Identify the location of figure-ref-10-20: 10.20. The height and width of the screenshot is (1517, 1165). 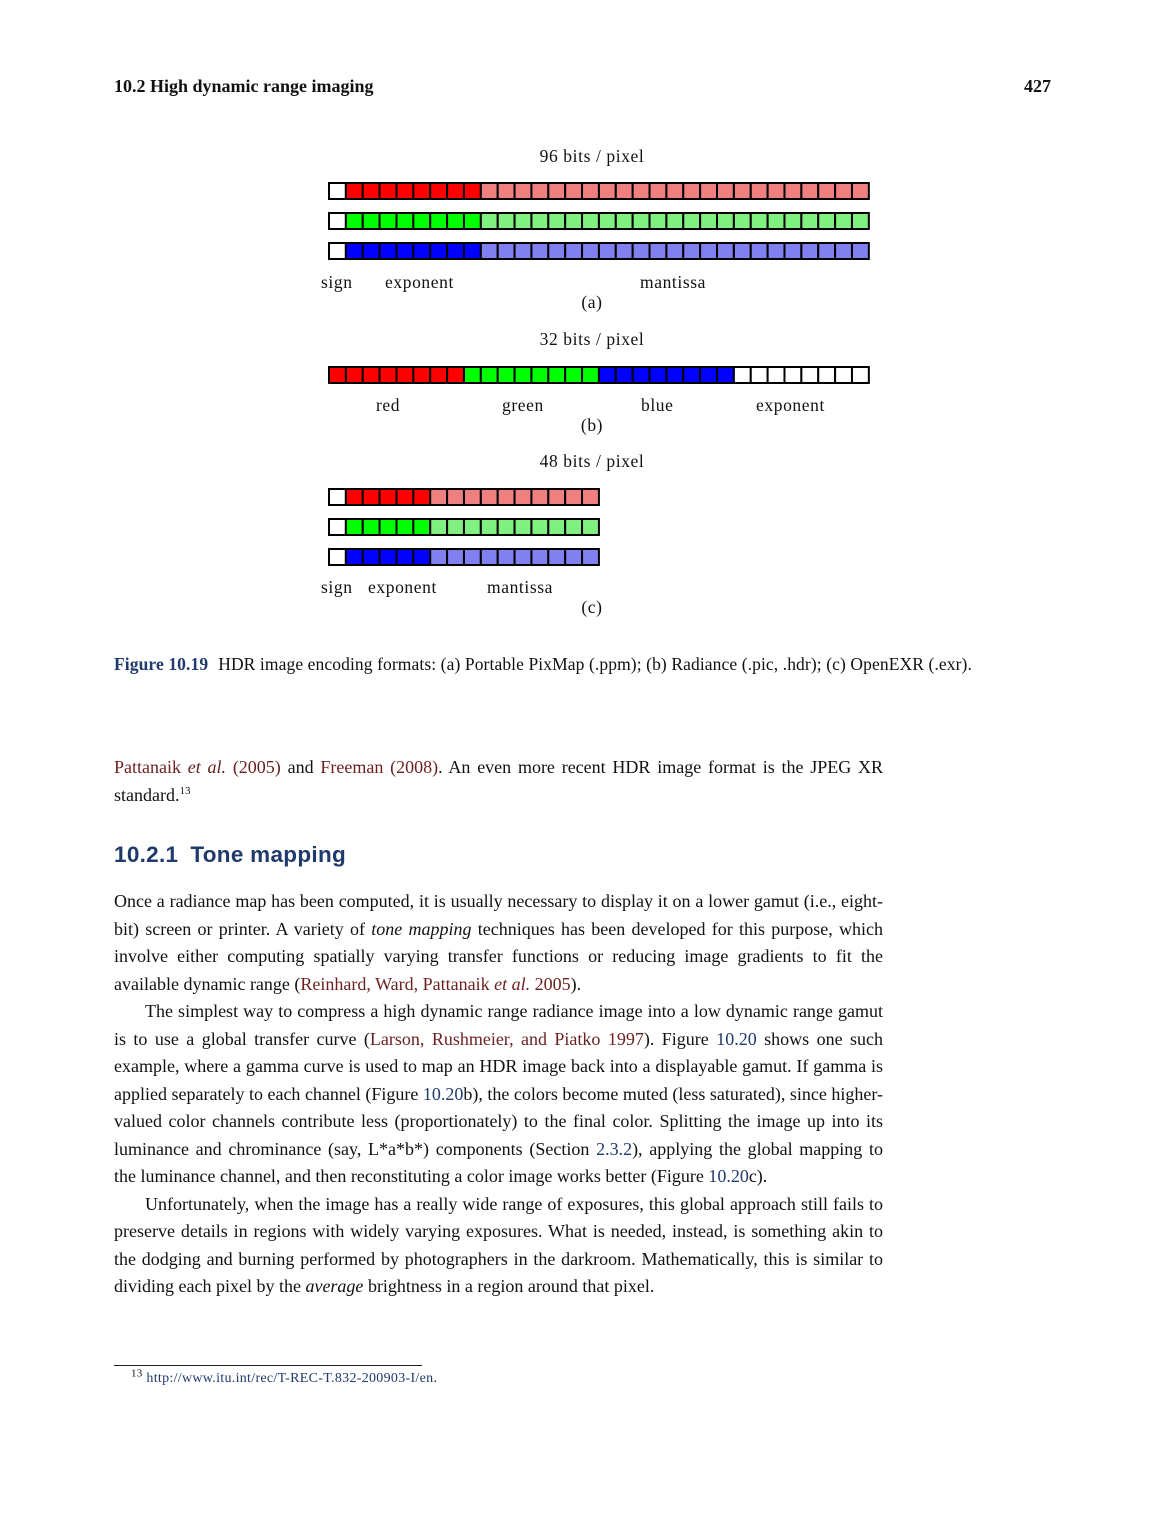
(736, 1038).